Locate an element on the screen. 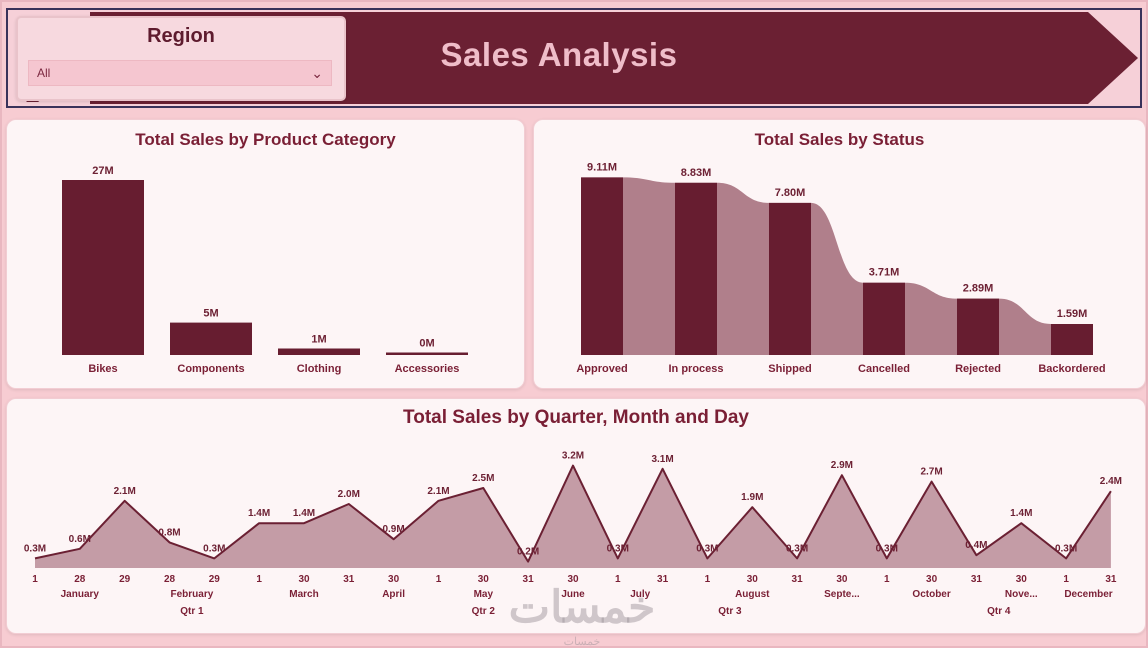 The width and height of the screenshot is (1148, 648). bar-bikes is located at coordinates (103, 267).